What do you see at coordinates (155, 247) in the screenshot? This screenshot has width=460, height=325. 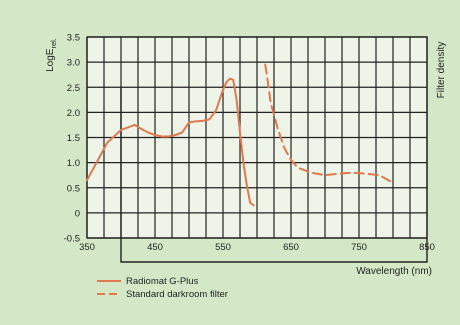 I see `x-tick-label: 450` at bounding box center [155, 247].